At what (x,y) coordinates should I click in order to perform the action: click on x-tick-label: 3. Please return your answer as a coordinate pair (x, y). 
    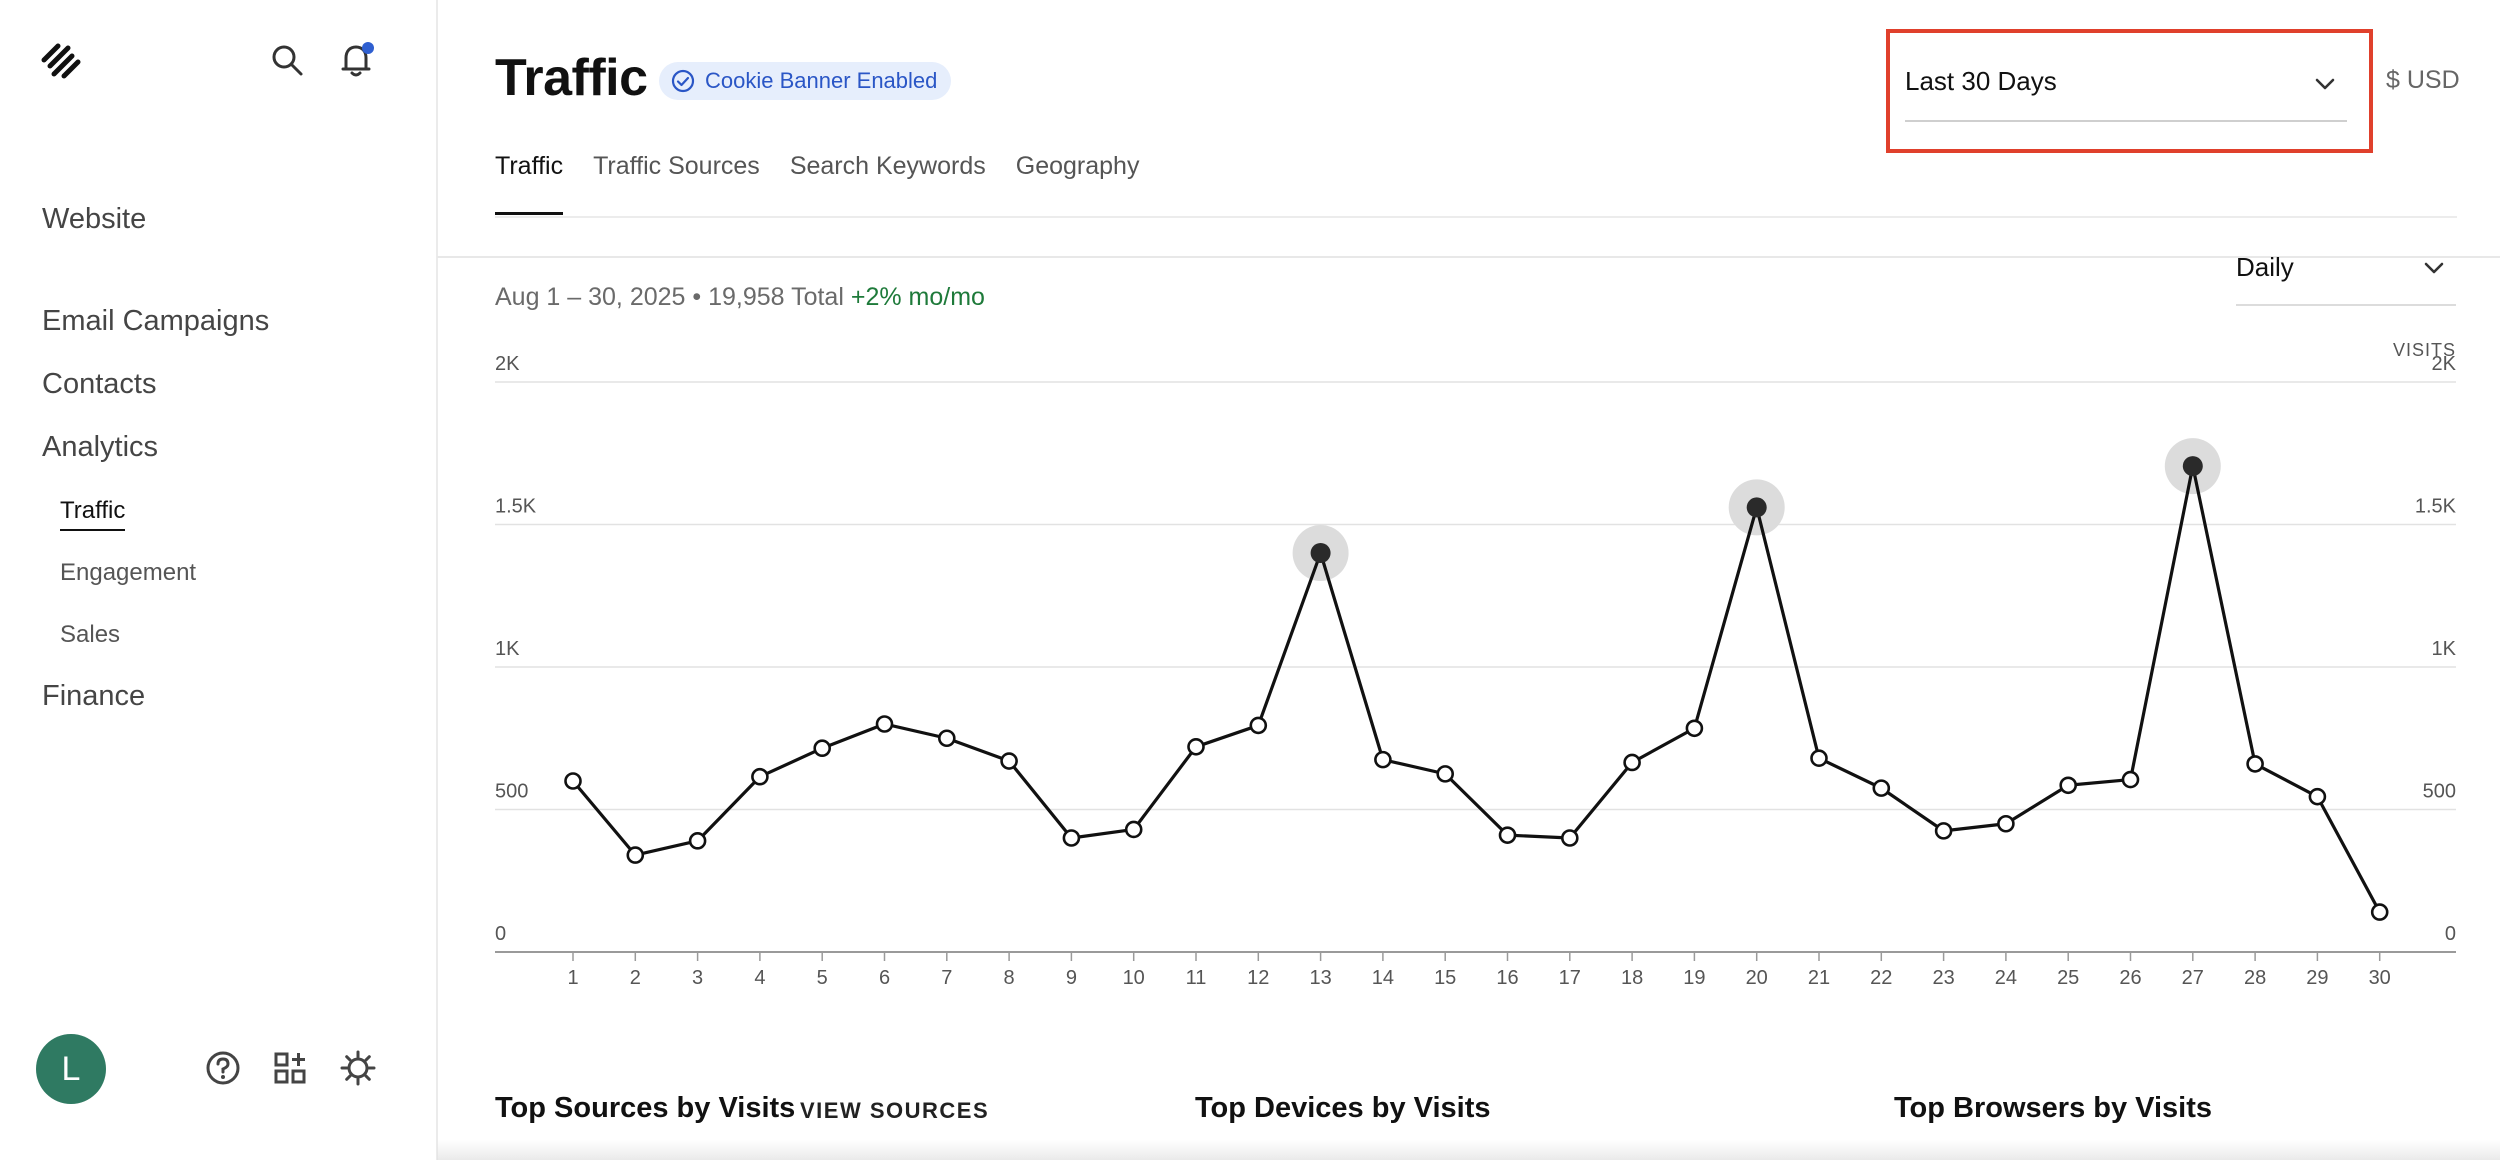
    Looking at the image, I should click on (697, 978).